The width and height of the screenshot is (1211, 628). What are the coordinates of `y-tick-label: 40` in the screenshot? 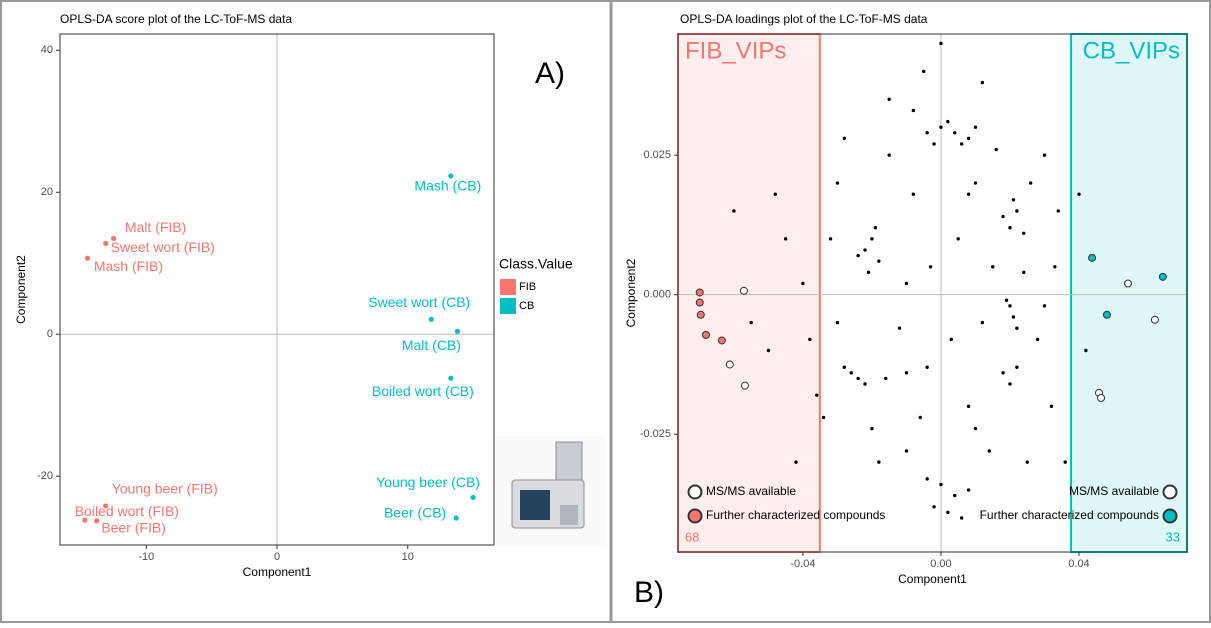 It's located at (47, 50).